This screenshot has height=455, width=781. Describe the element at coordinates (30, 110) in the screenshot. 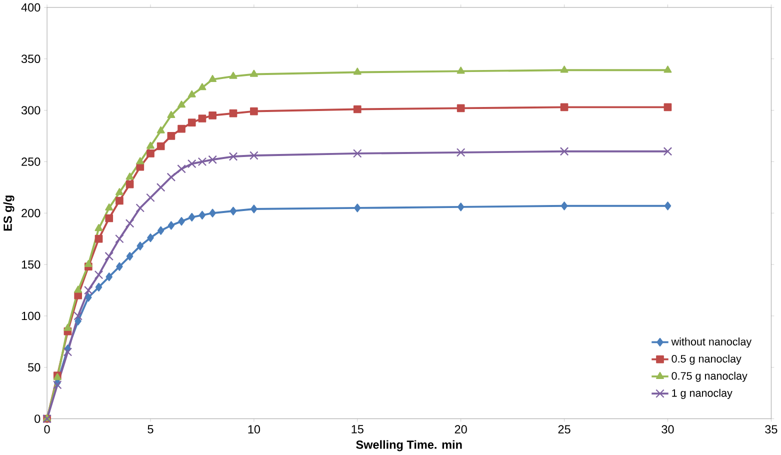

I see `y-tick-label: 300` at that location.